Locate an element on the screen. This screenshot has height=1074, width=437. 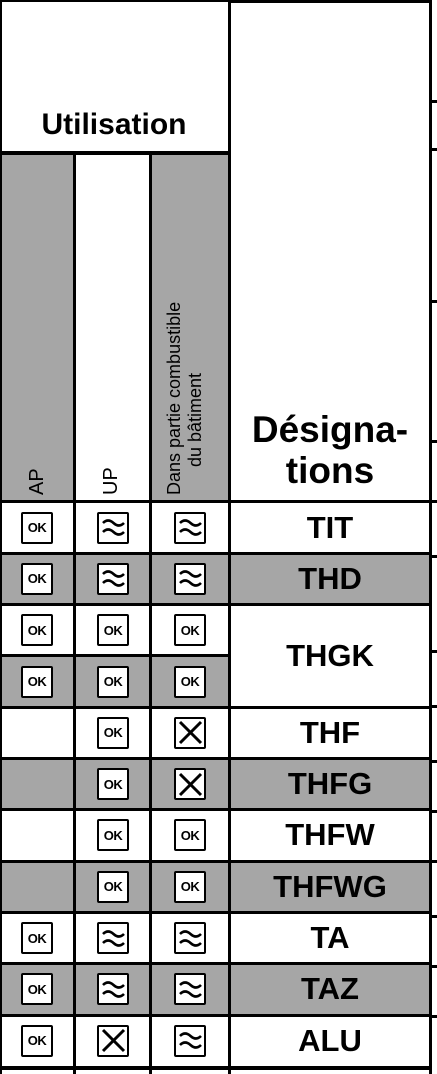
designation-cell: THFG is located at coordinates (330, 784).